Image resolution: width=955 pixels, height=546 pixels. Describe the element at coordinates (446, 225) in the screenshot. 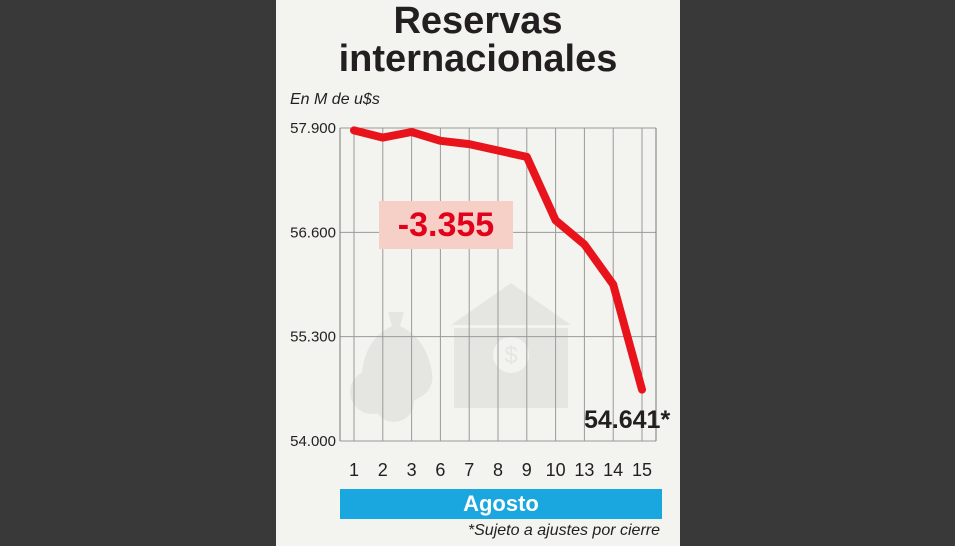

I see `delta-badge: -3.355` at that location.